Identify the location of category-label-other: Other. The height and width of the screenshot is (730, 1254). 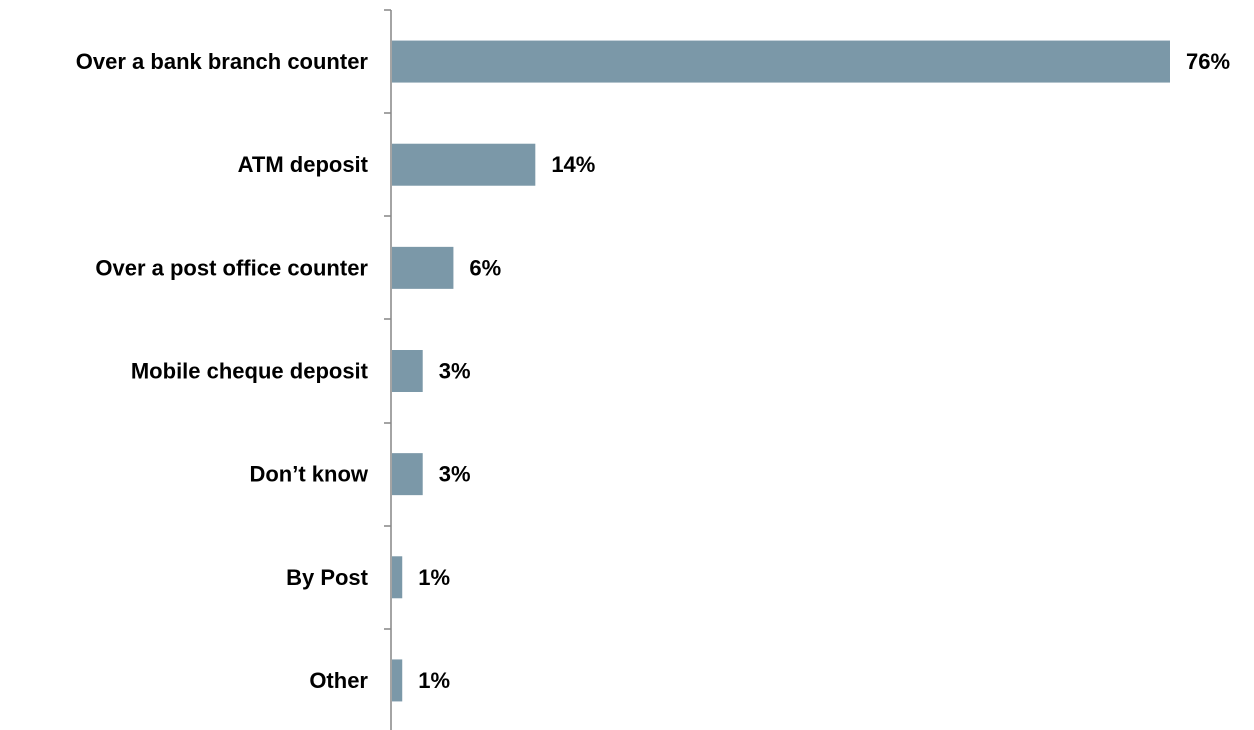
(338, 680).